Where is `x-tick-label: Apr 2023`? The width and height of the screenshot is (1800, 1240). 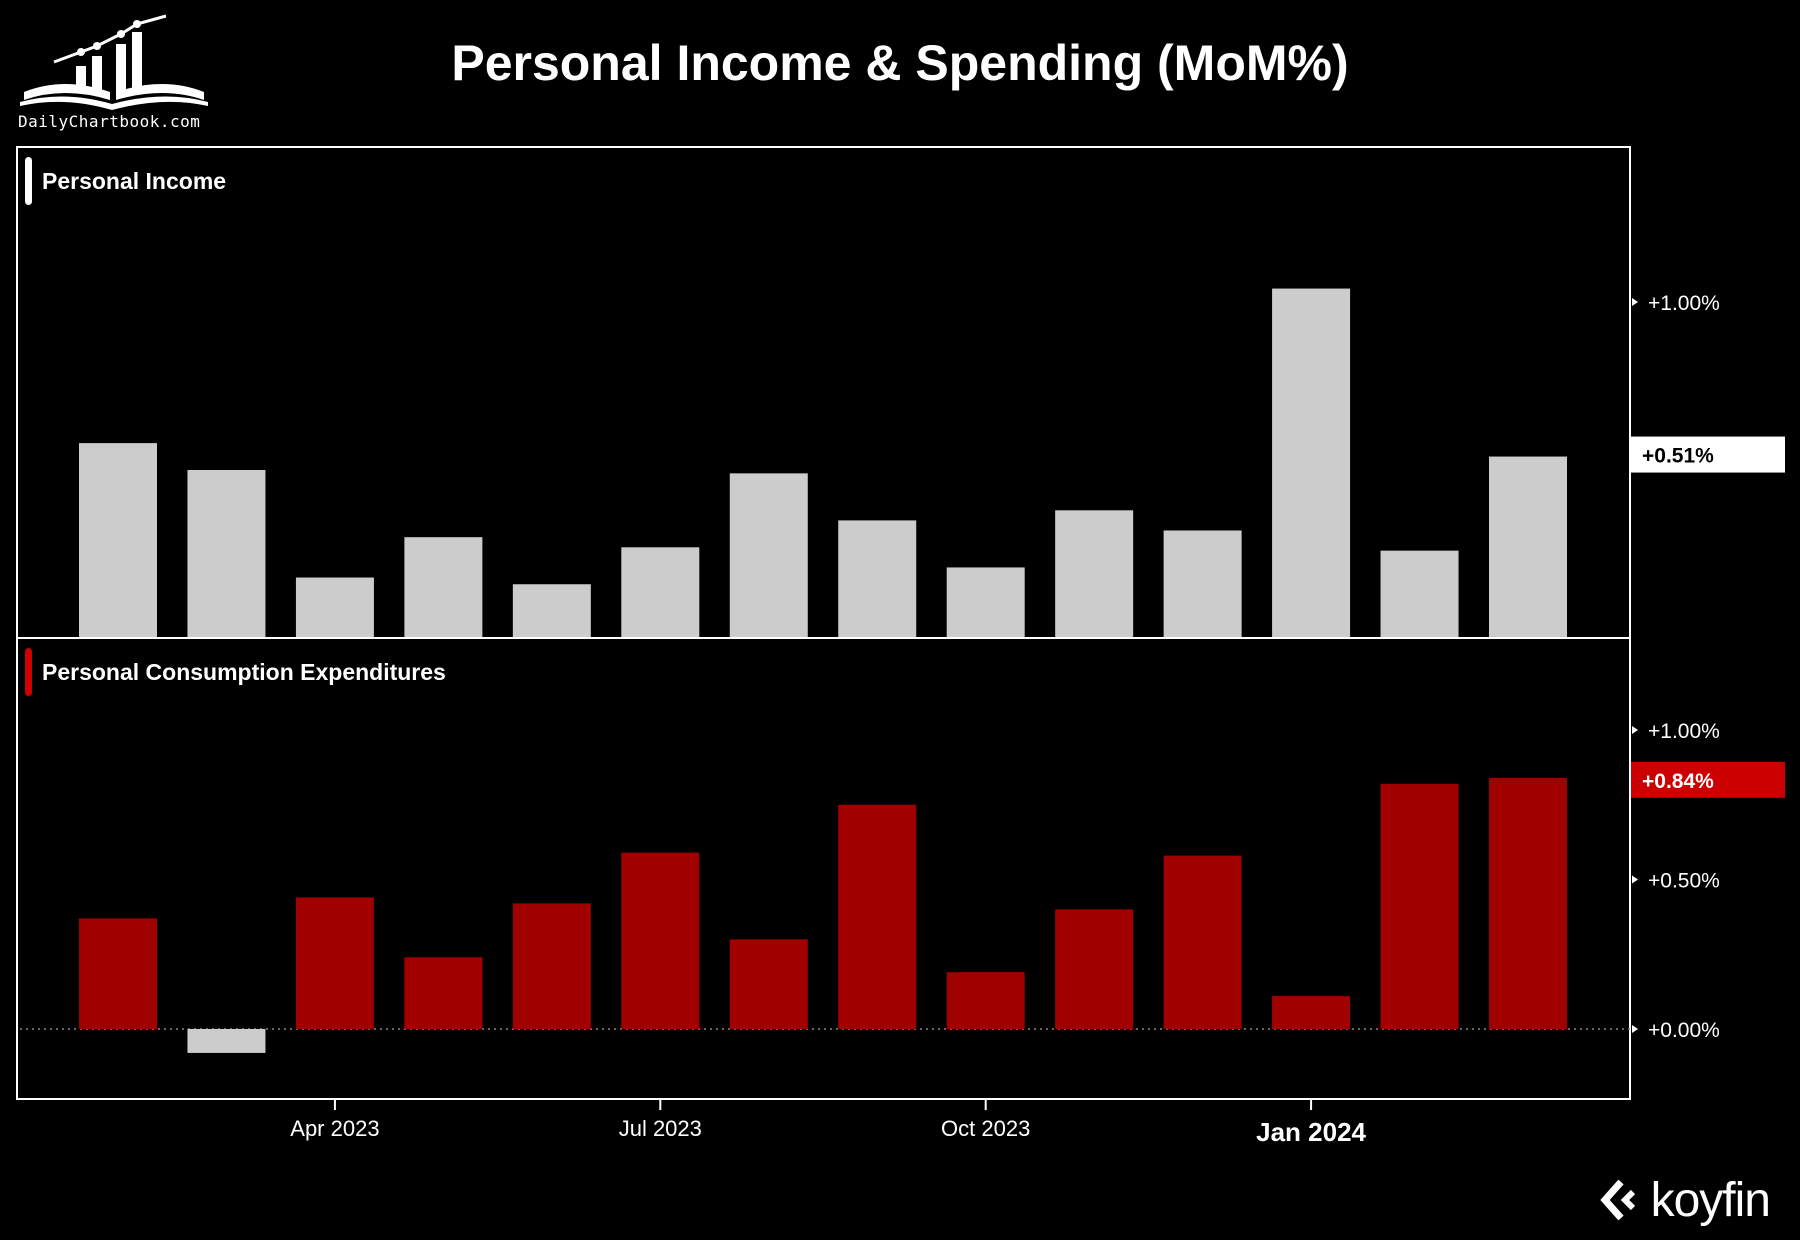 x-tick-label: Apr 2023 is located at coordinates (334, 1128).